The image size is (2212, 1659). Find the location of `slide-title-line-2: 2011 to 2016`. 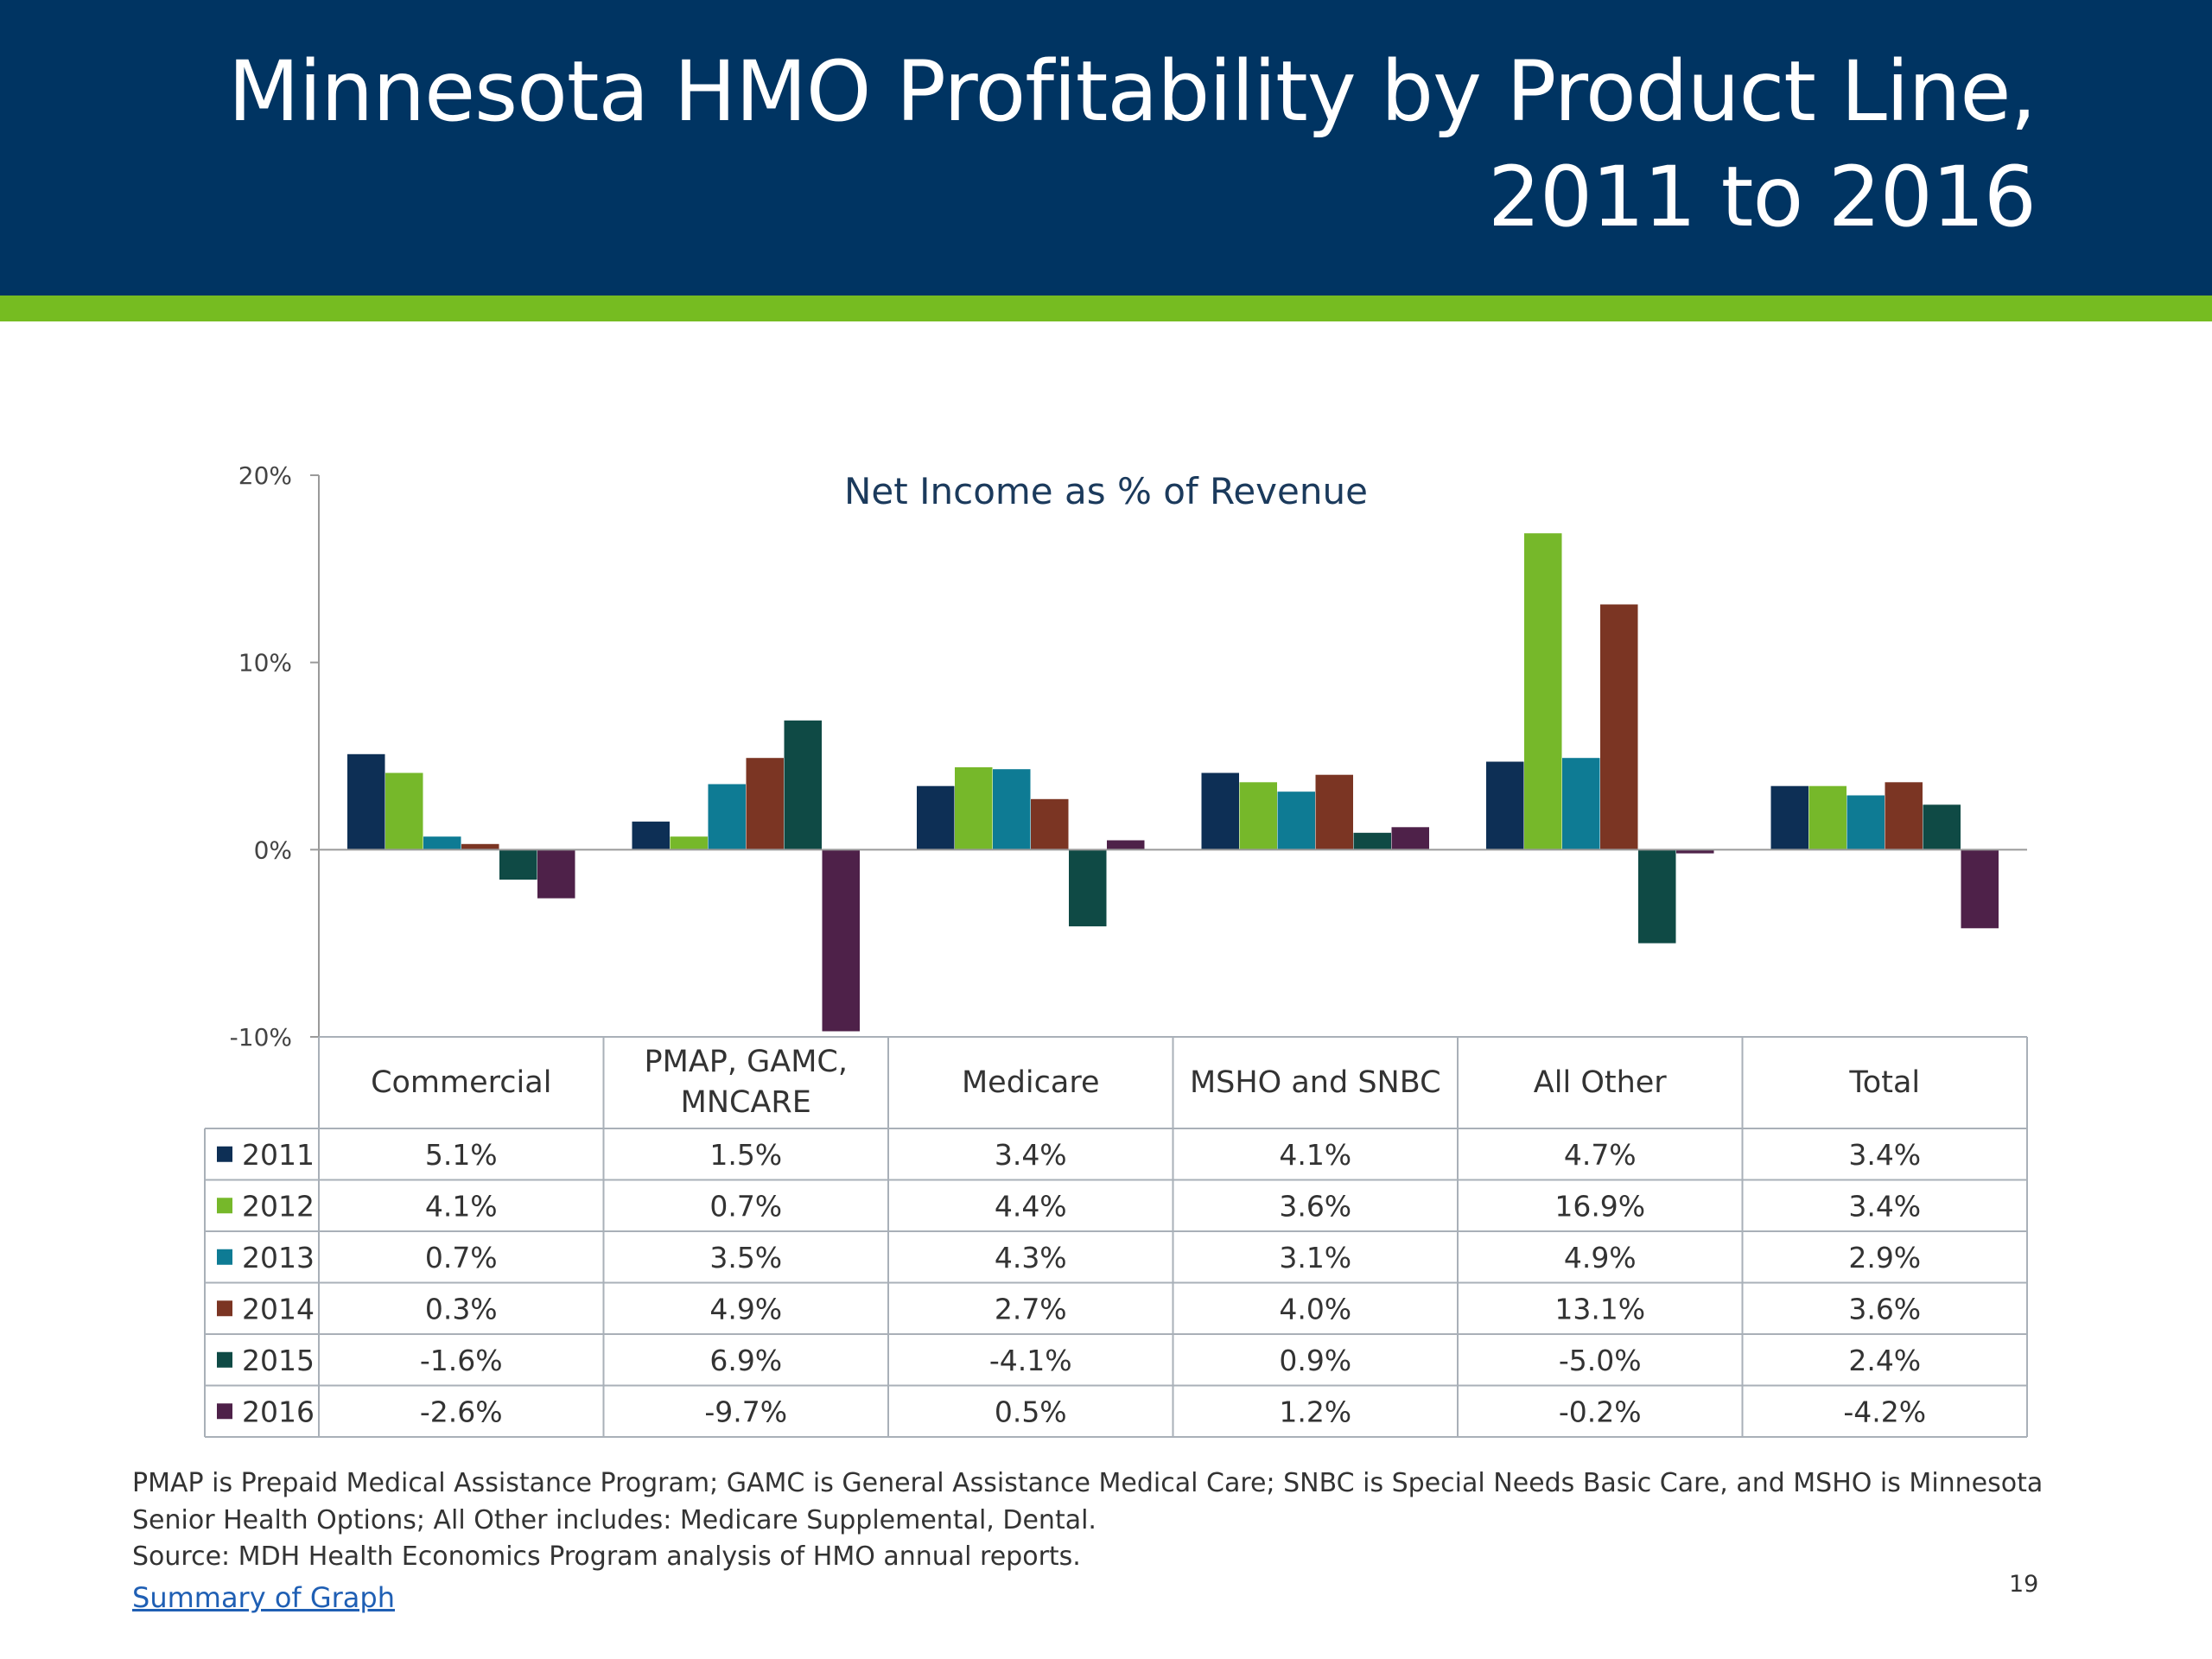

slide-title-line-2: 2011 to 2016 is located at coordinates (1762, 197).